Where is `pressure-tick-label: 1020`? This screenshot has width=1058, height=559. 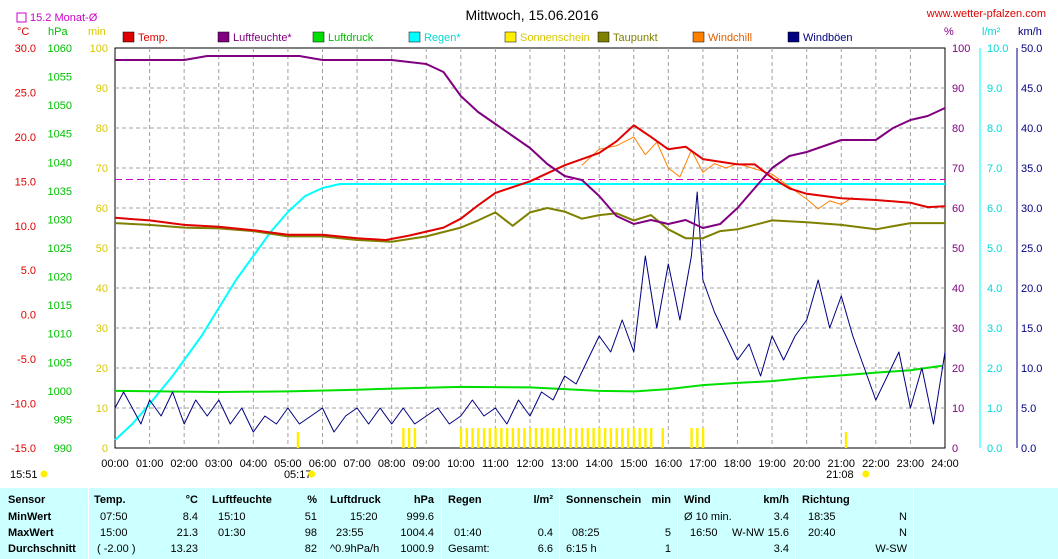
pressure-tick-label: 1020 is located at coordinates (60, 278).